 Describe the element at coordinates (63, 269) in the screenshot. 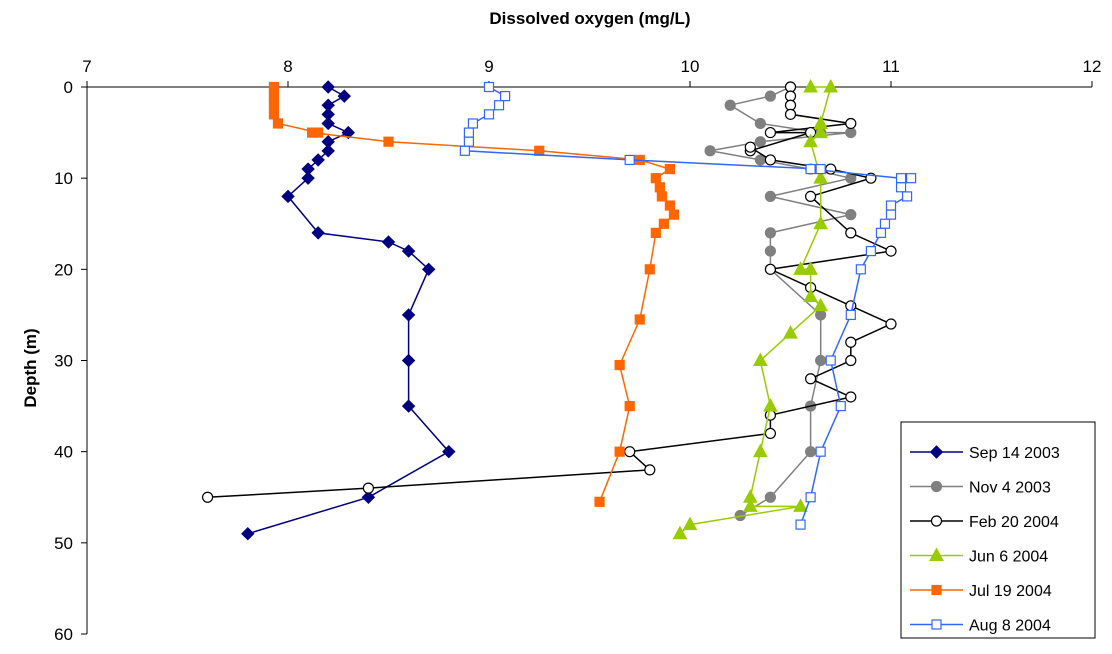

I see `y-tick-label: 20` at that location.